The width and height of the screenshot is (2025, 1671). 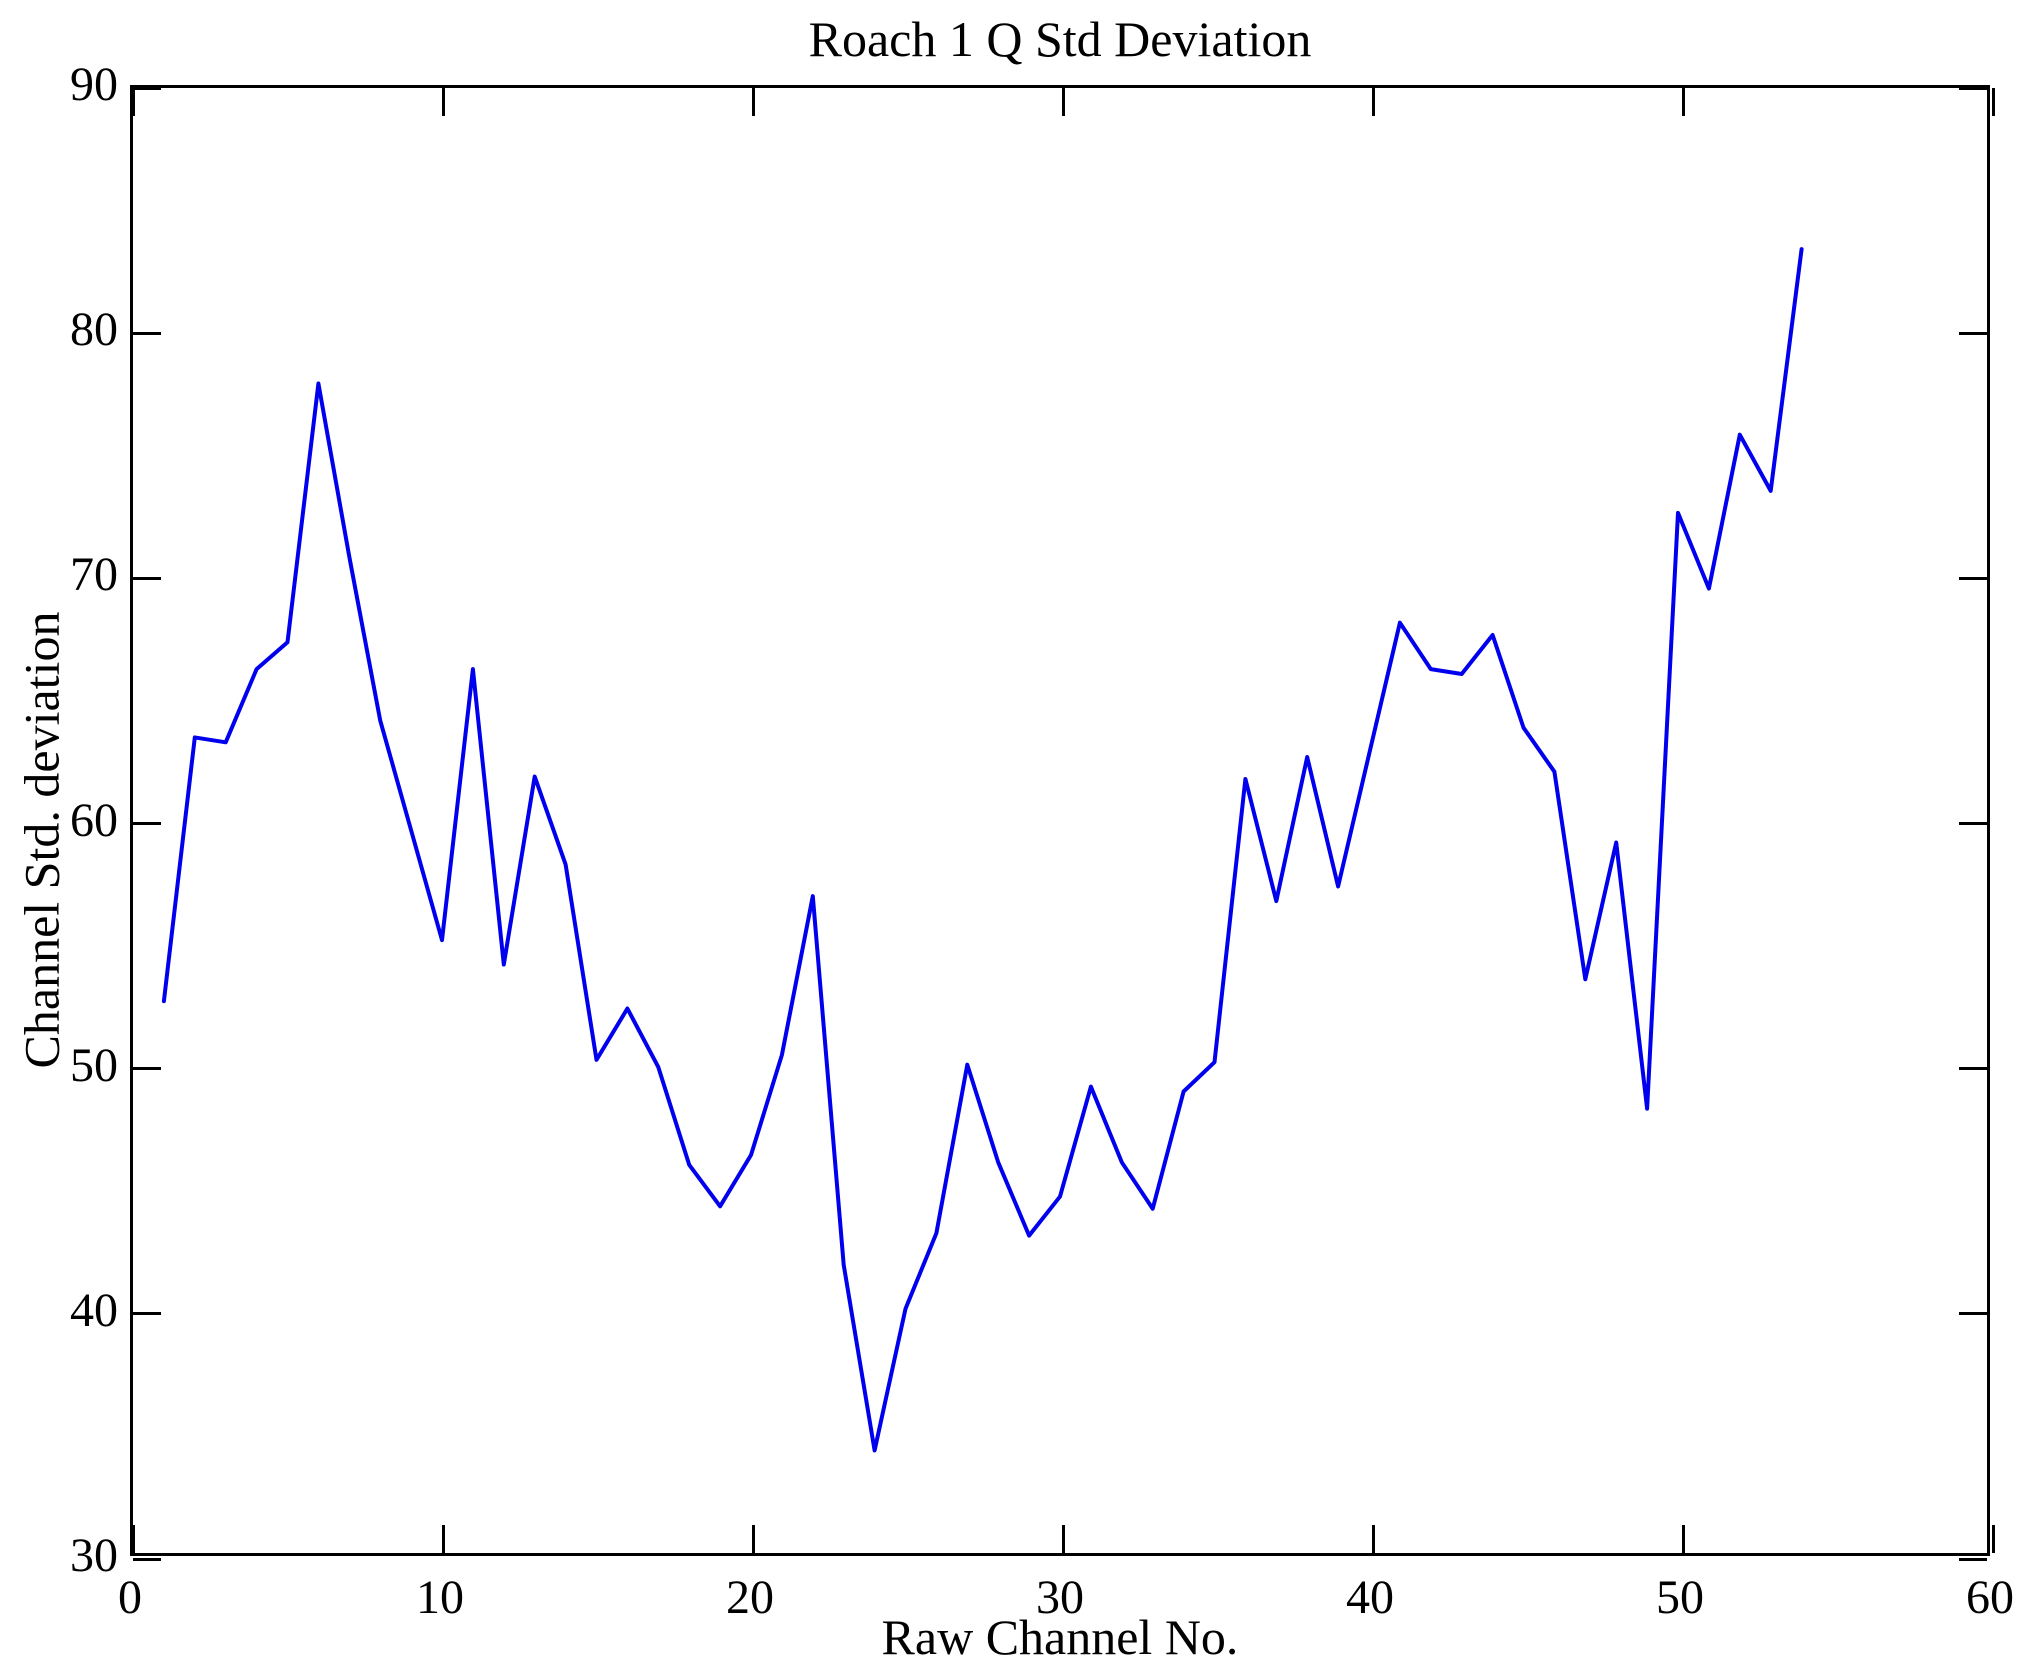 I want to click on y-tick-label: 50, so click(x=94, y=1065).